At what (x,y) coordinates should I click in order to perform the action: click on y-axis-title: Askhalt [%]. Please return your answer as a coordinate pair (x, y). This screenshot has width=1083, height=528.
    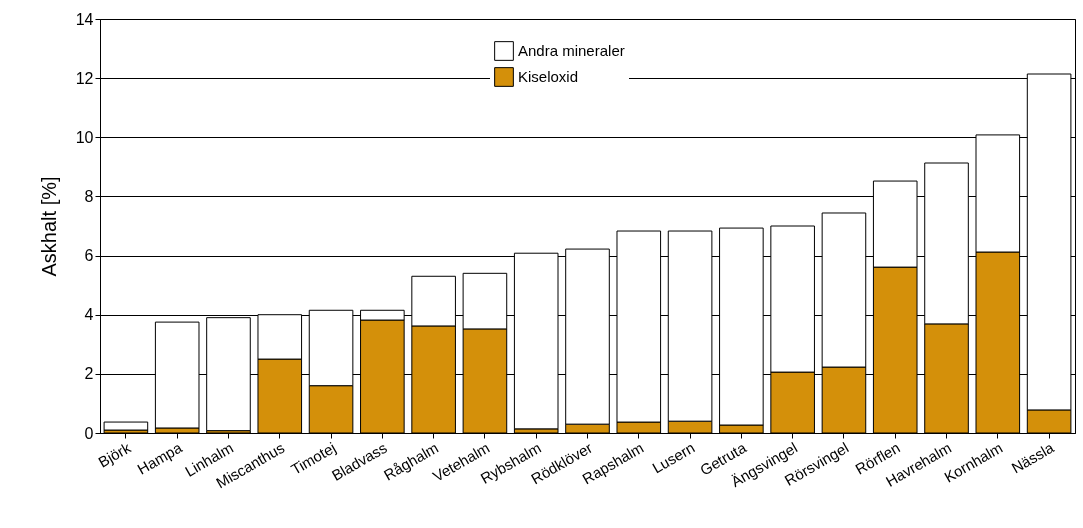
    Looking at the image, I should click on (48, 226).